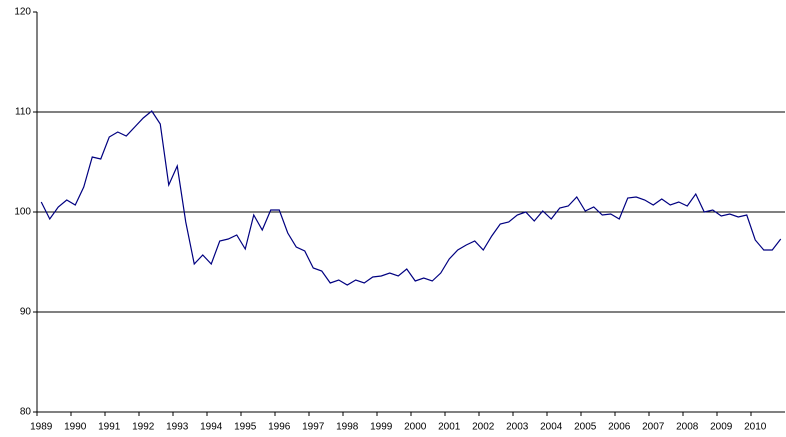 This screenshot has width=786, height=437. What do you see at coordinates (755, 427) in the screenshot?
I see `x-tick-label: 2010` at bounding box center [755, 427].